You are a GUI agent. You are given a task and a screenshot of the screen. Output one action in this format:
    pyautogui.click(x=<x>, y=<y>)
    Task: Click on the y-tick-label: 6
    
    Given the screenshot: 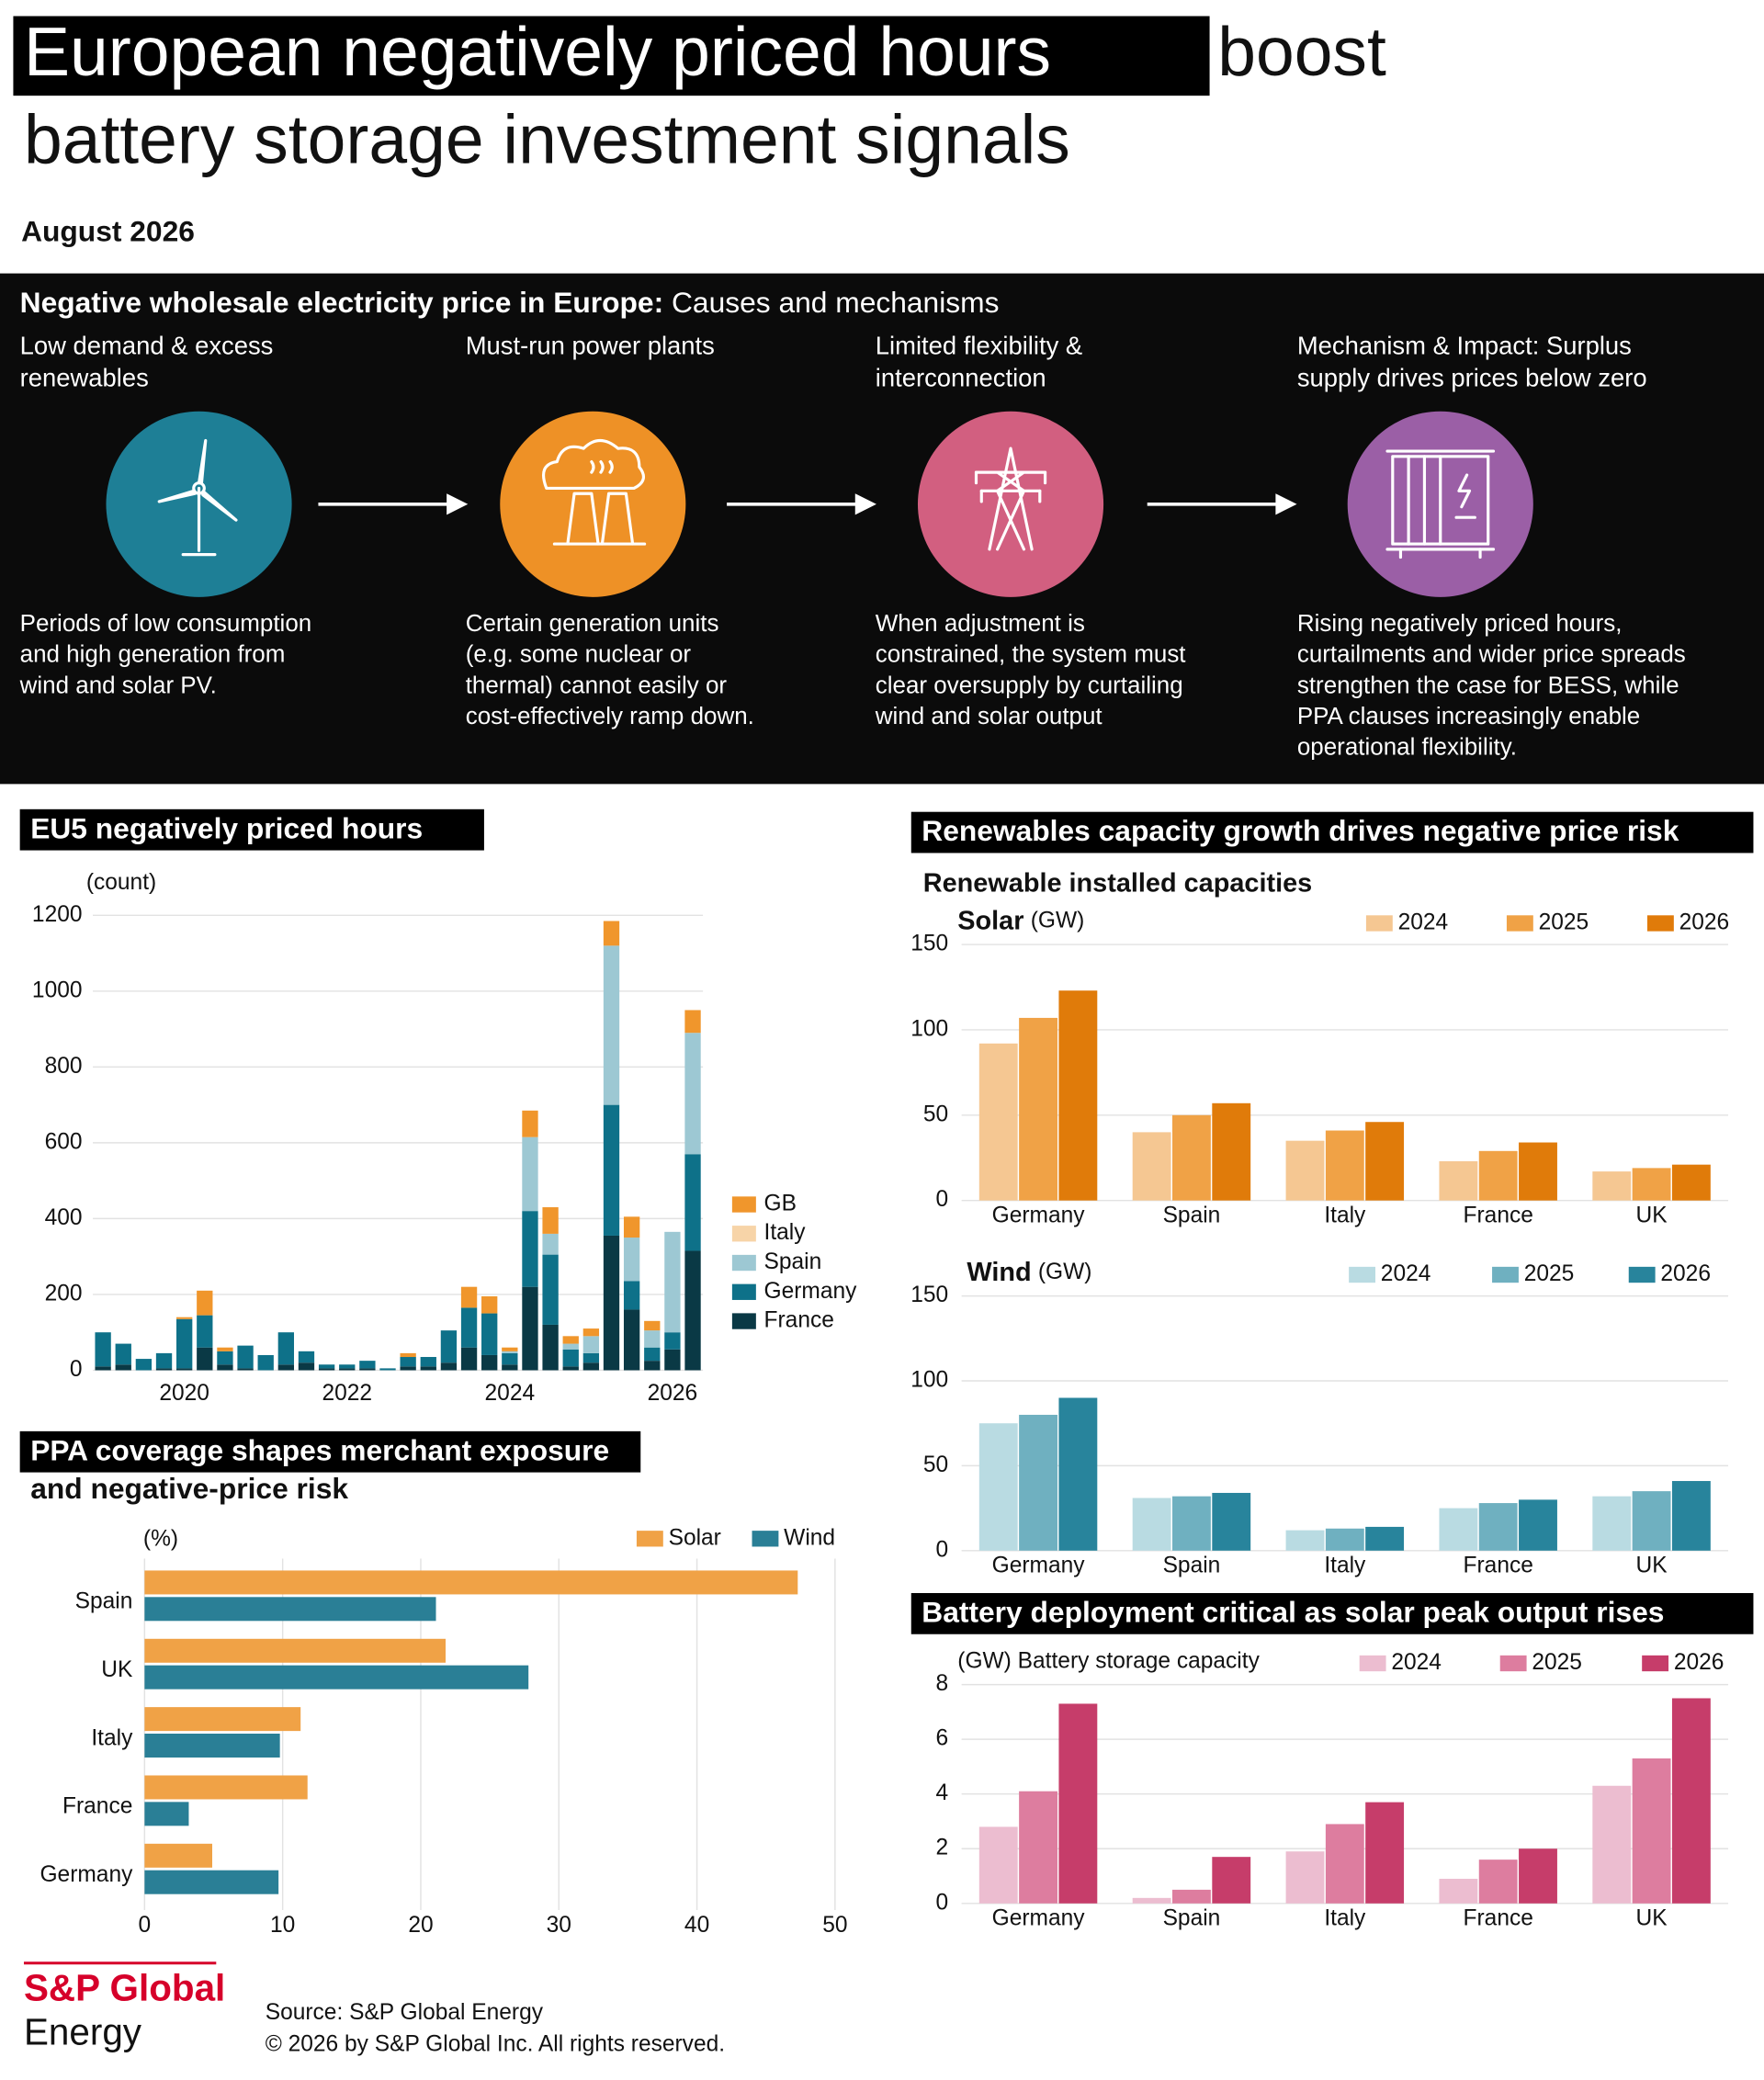 What is the action you would take?
    pyautogui.click(x=942, y=1738)
    